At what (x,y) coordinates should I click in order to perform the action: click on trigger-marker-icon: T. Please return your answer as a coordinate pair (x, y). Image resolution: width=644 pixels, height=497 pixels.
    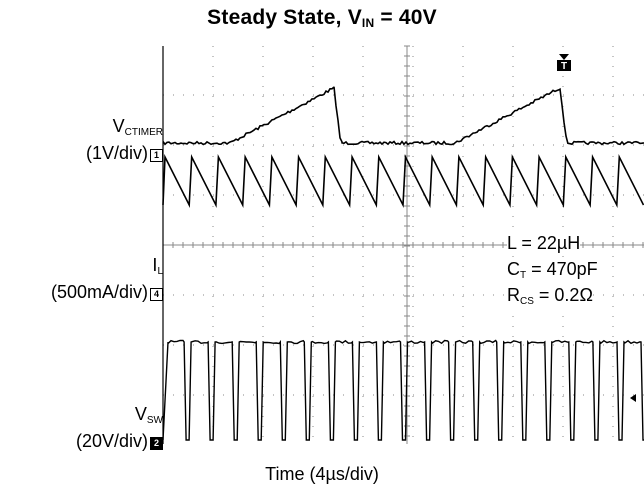
    Looking at the image, I should click on (564, 63).